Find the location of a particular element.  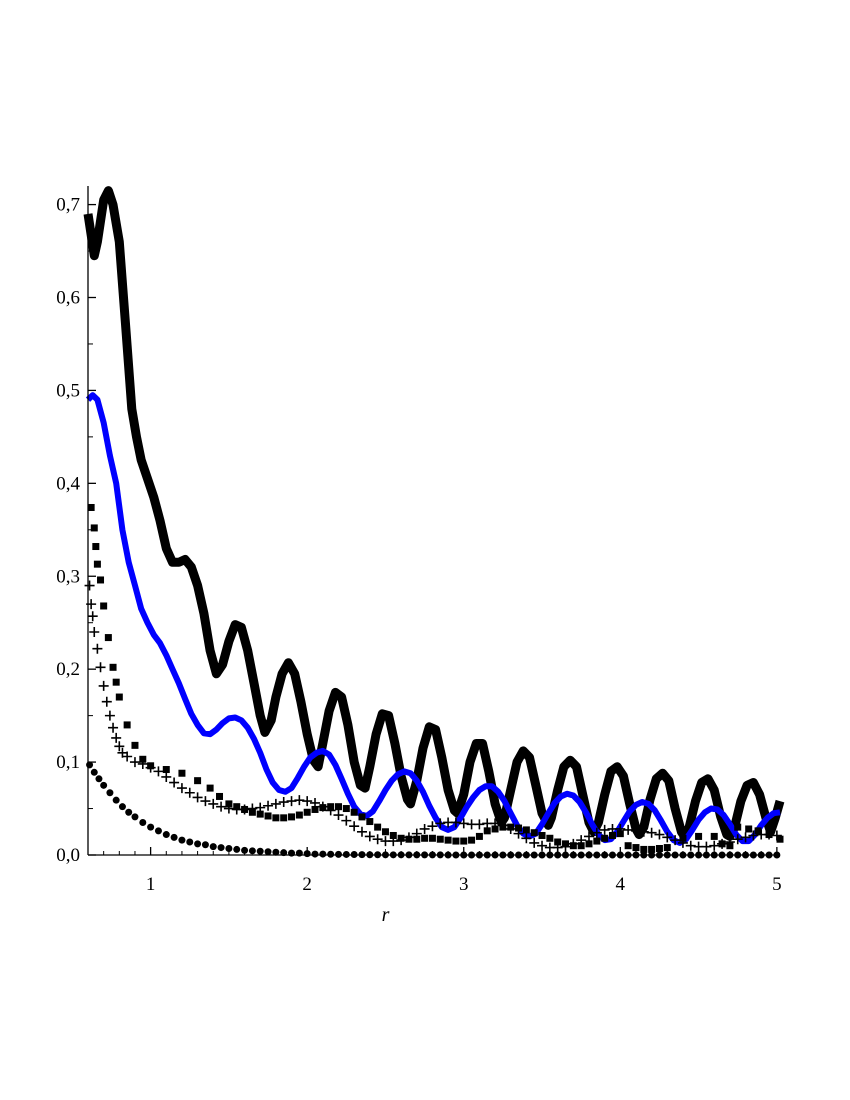

x-tick-label: 4 is located at coordinates (621, 884).